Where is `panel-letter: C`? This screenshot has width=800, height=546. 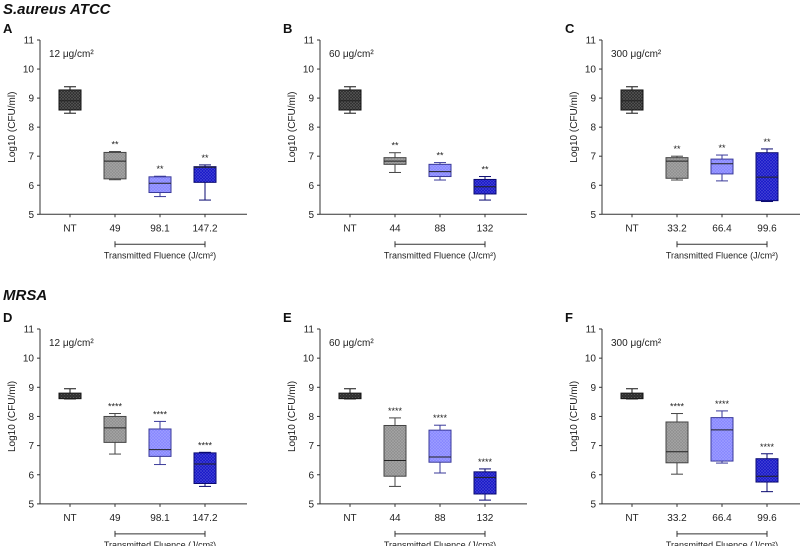 panel-letter: C is located at coordinates (570, 28).